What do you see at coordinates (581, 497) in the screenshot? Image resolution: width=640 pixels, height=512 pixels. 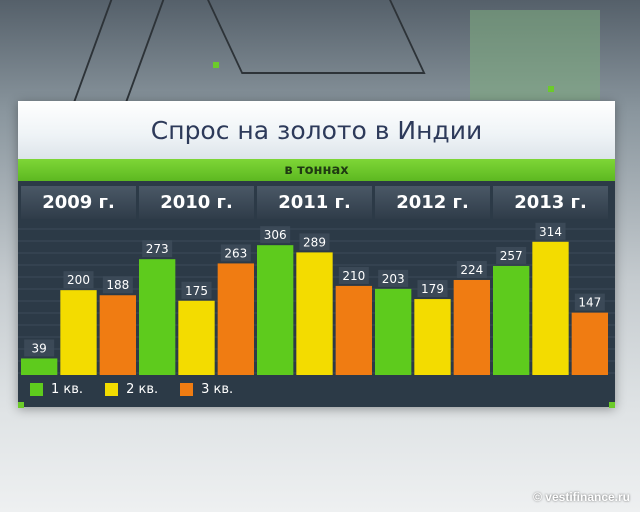 I see `watermark: © vestifinance.ru` at bounding box center [581, 497].